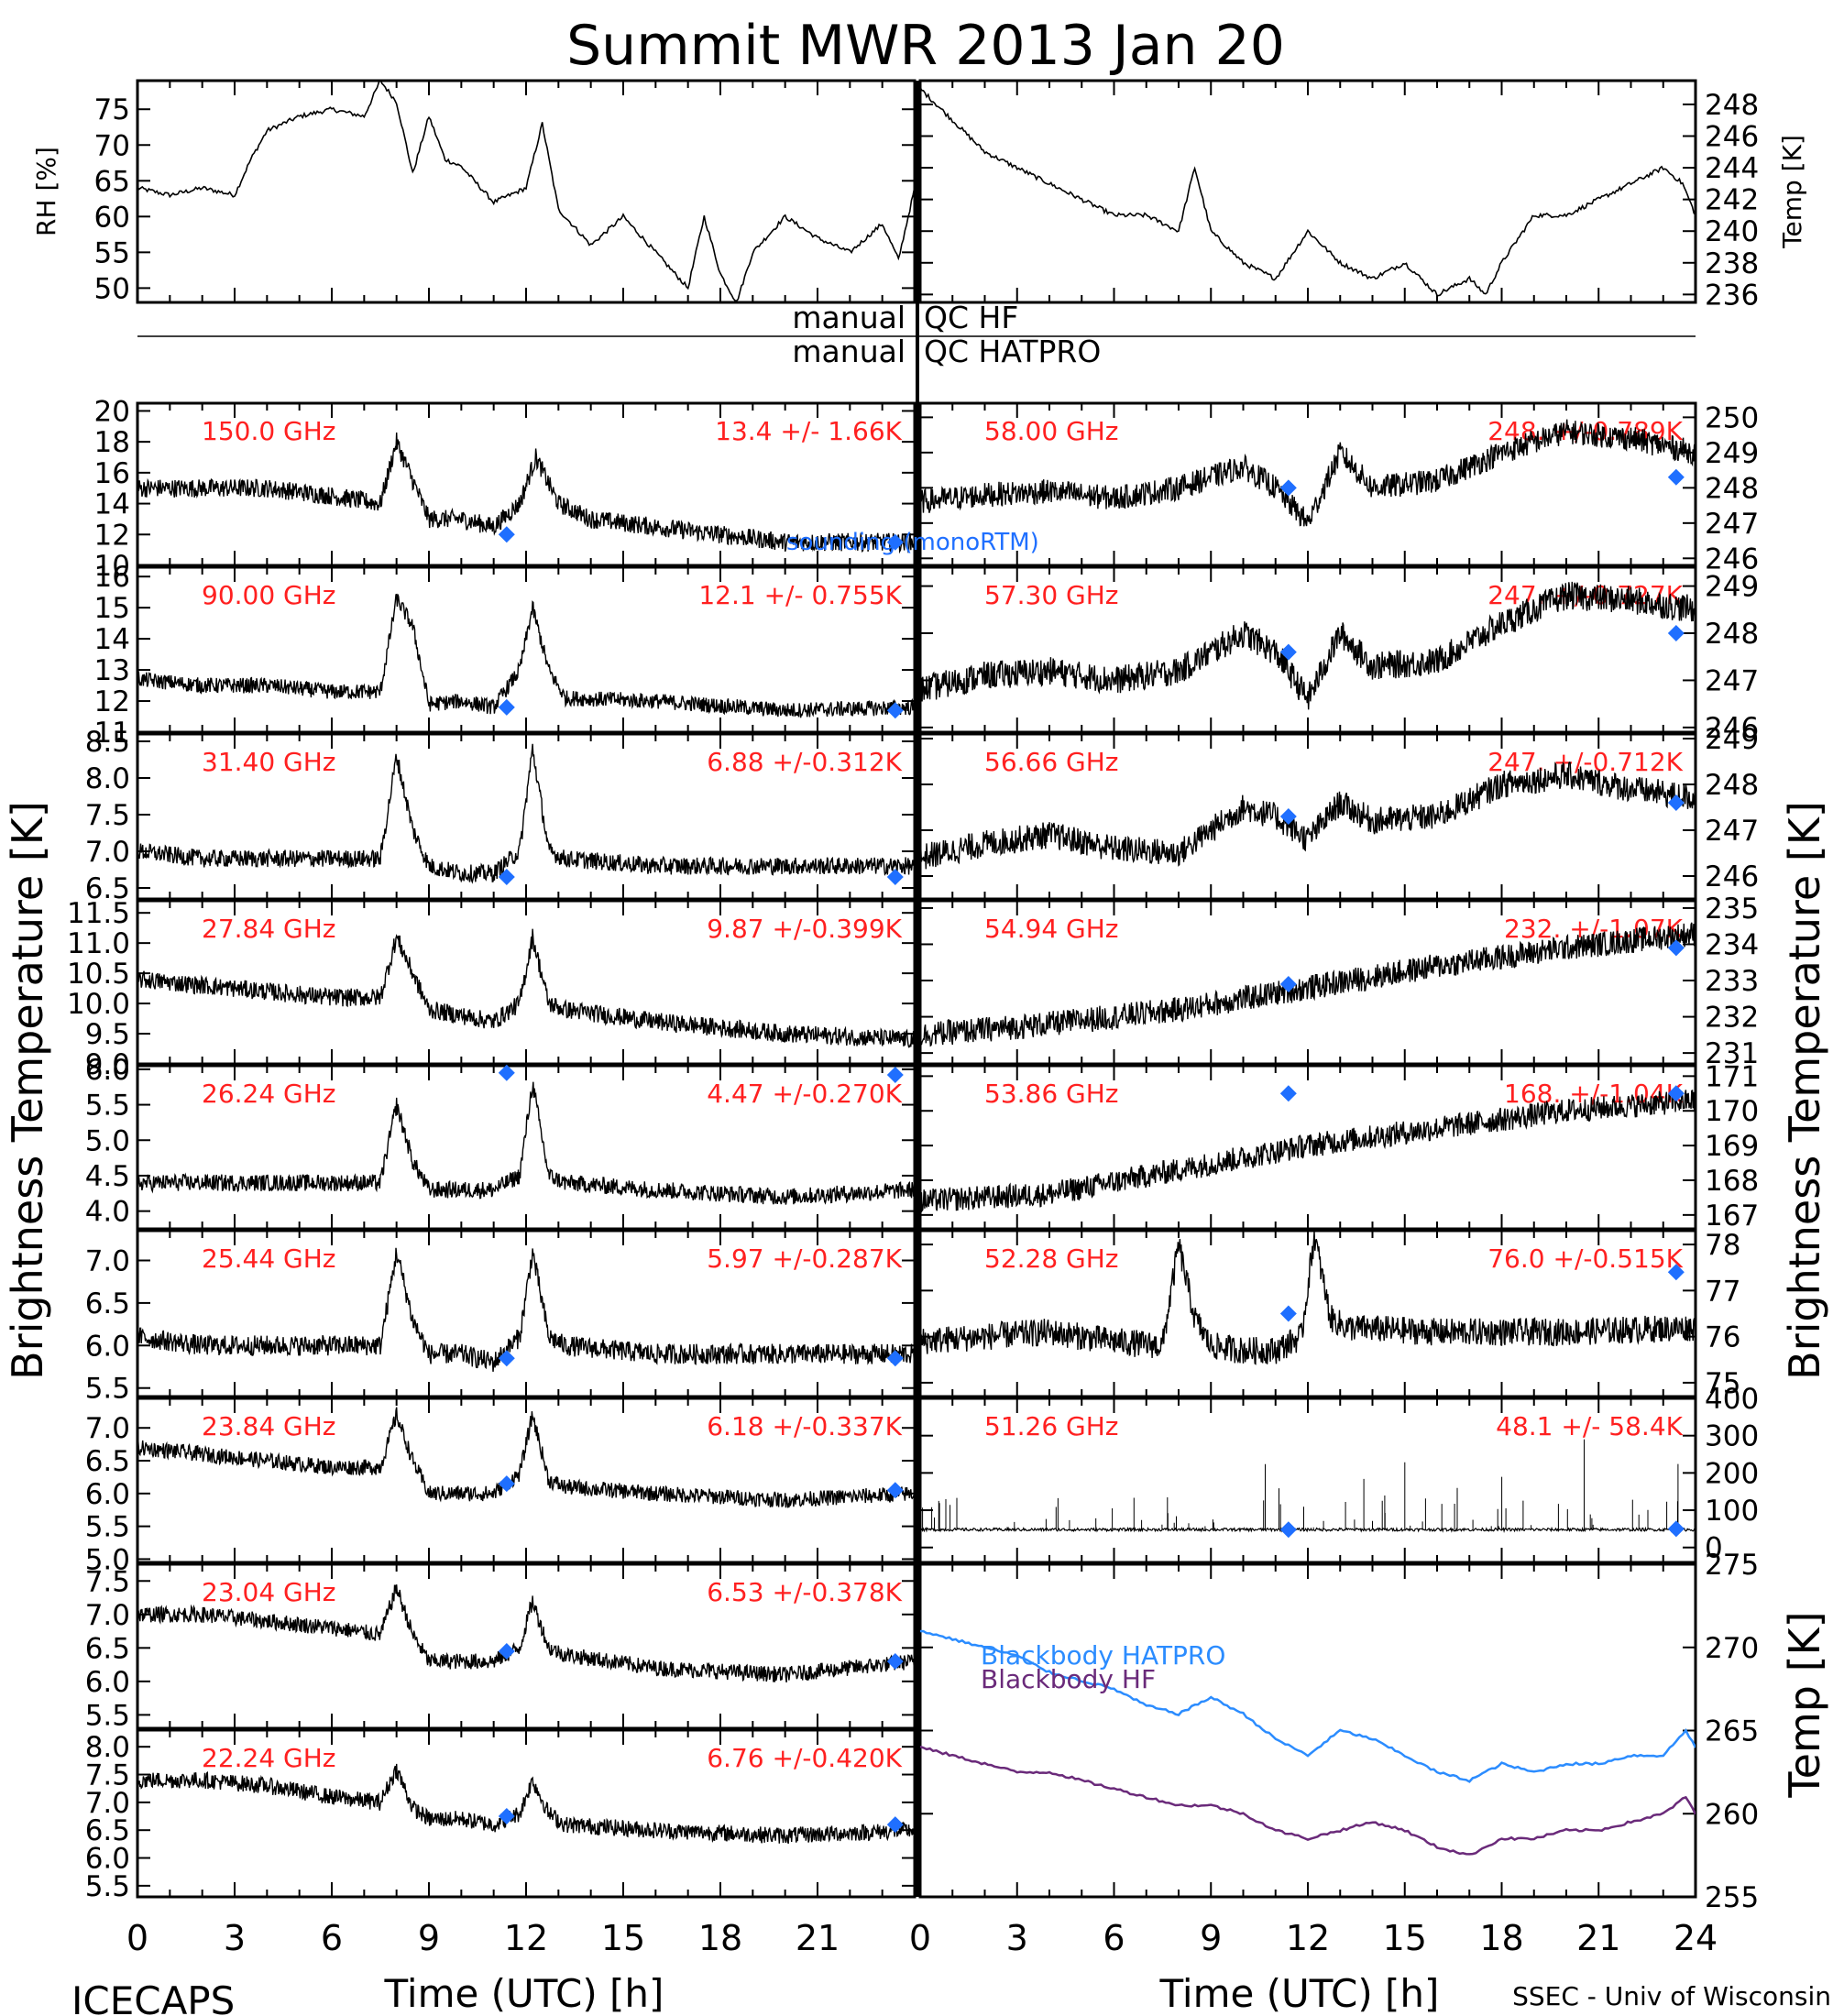 The image size is (1833, 2016). I want to click on channel-label: 90.00 GHz, so click(269, 595).